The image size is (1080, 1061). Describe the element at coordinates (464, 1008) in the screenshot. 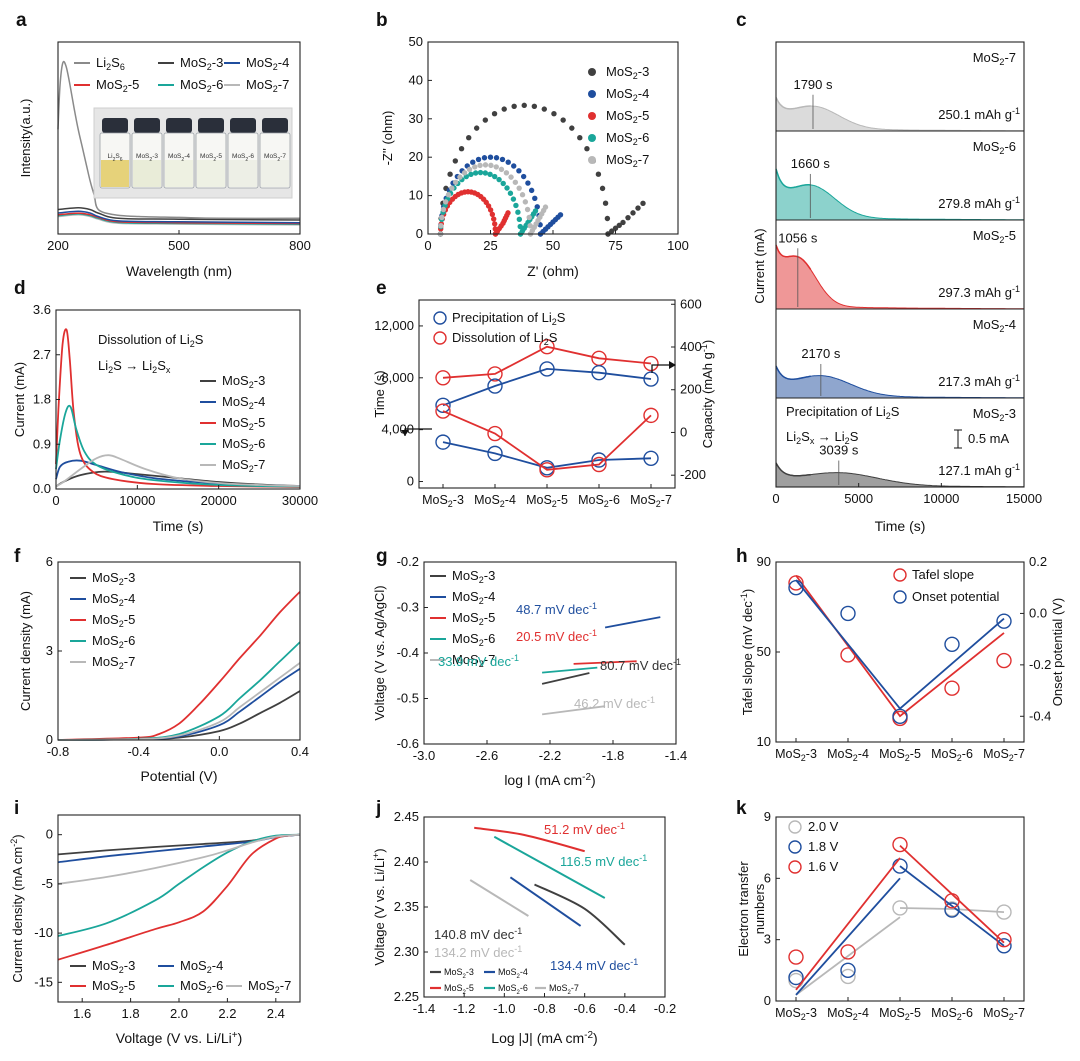

I see `x-tick-label: -1.2` at that location.